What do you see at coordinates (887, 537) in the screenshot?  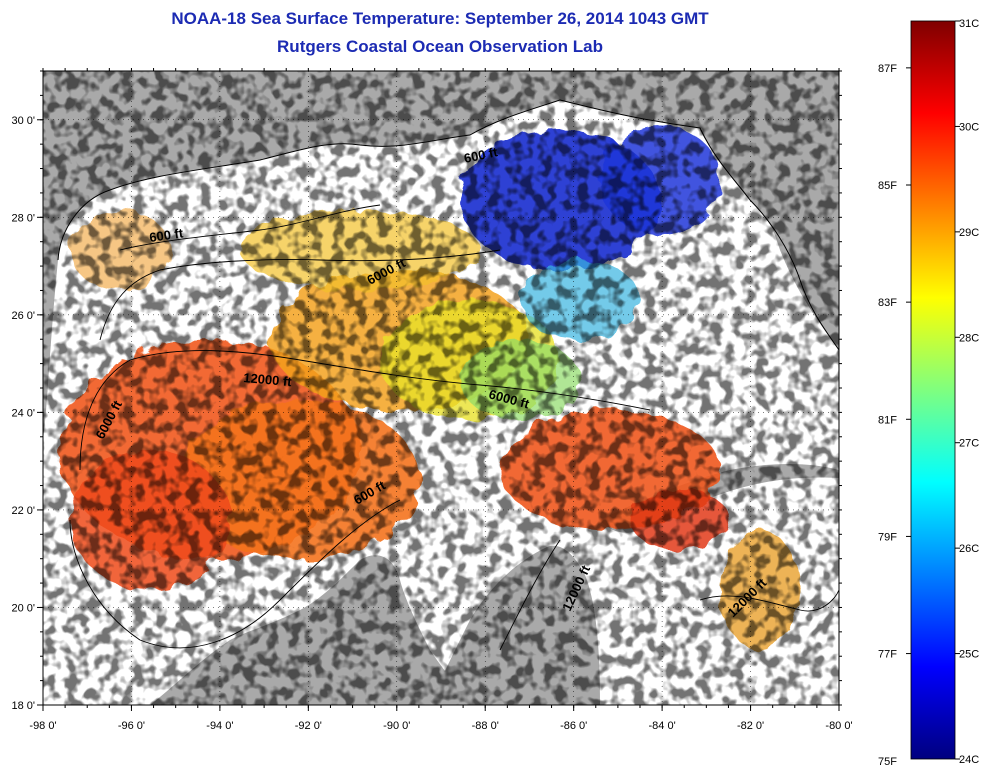 I see `colorbar-fahrenheit-label: 79F` at bounding box center [887, 537].